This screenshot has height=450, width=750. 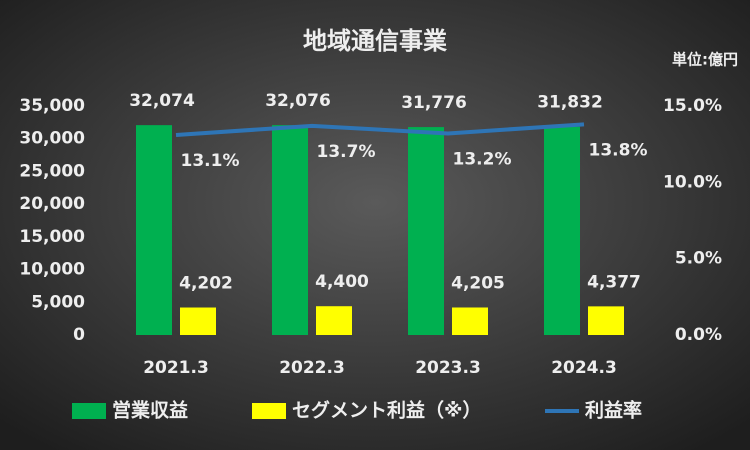 I want to click on legend-label: セグメント利益（※）, so click(x=386, y=410).